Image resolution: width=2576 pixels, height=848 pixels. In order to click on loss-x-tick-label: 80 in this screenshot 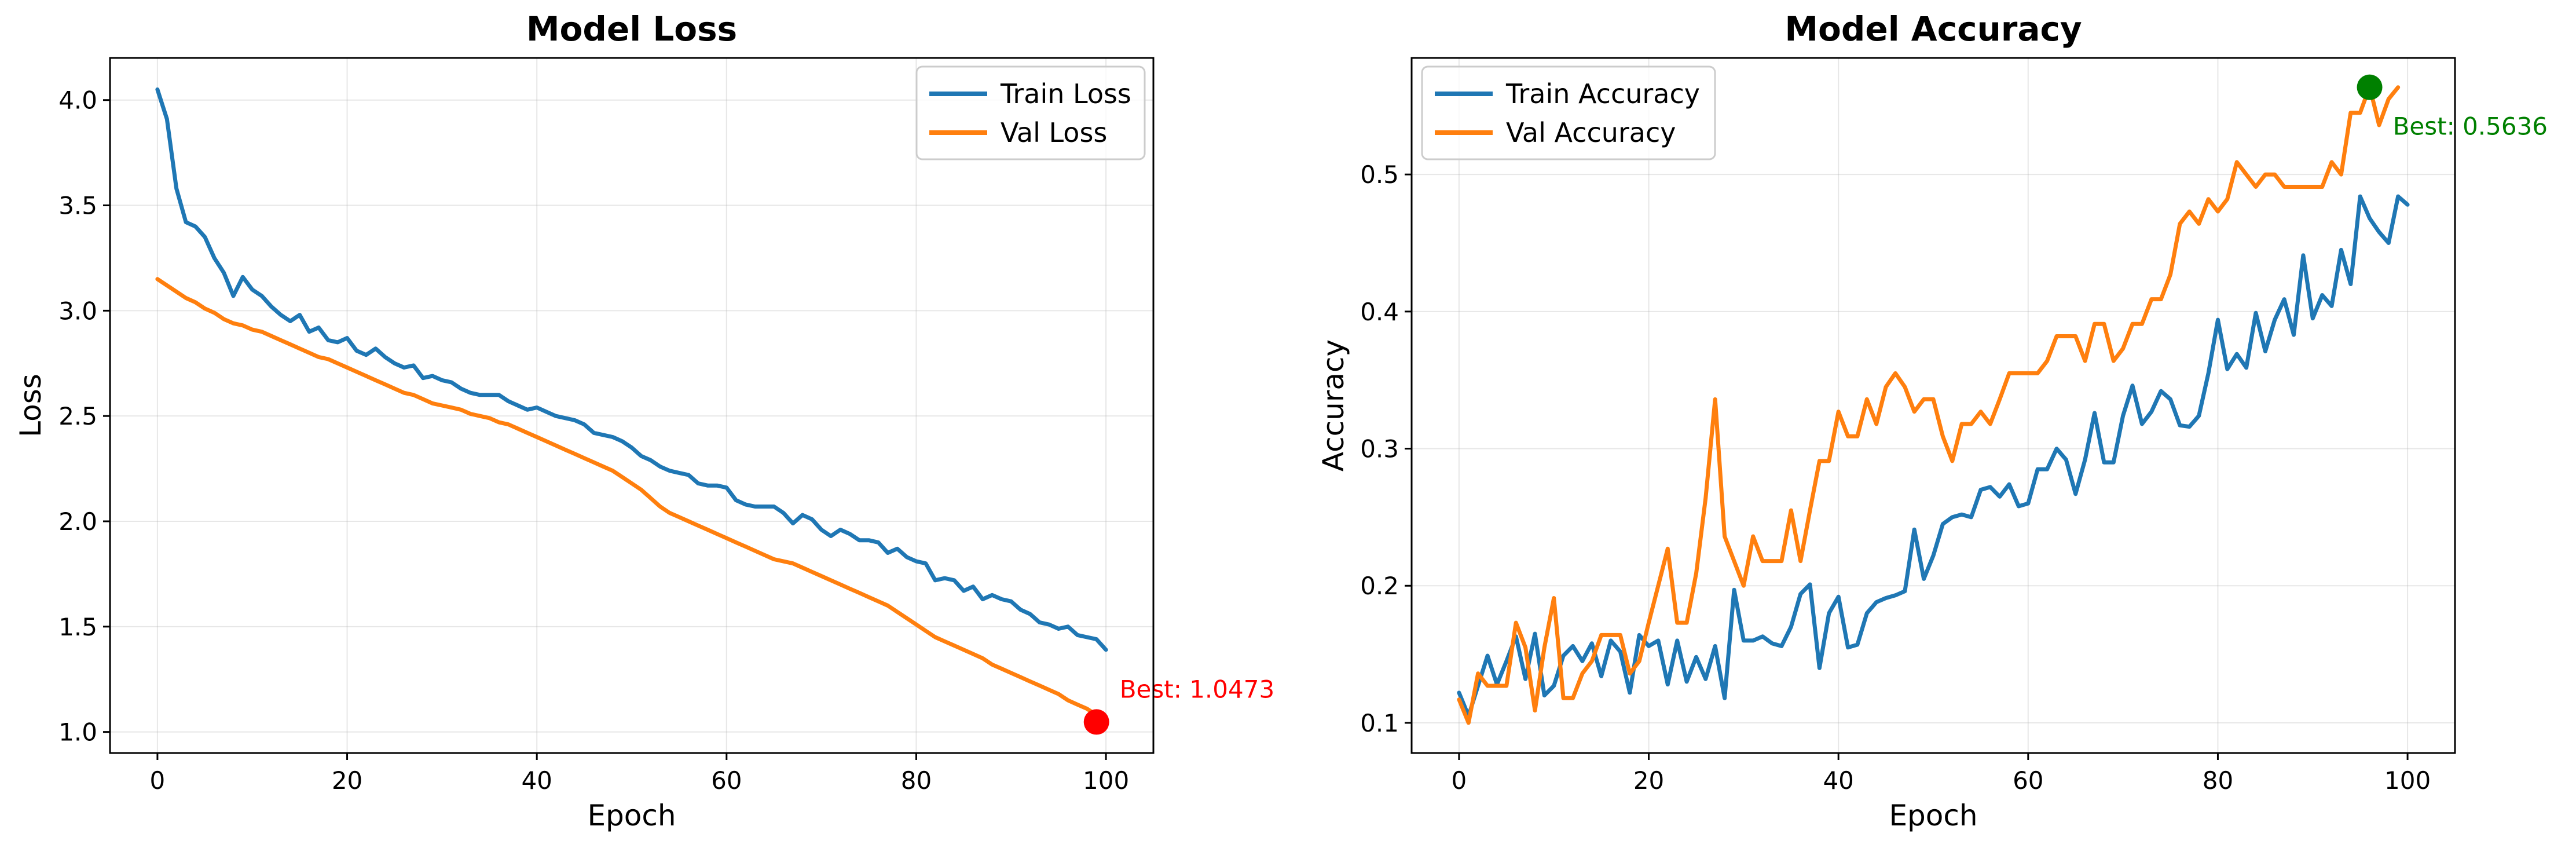, I will do `click(916, 780)`.